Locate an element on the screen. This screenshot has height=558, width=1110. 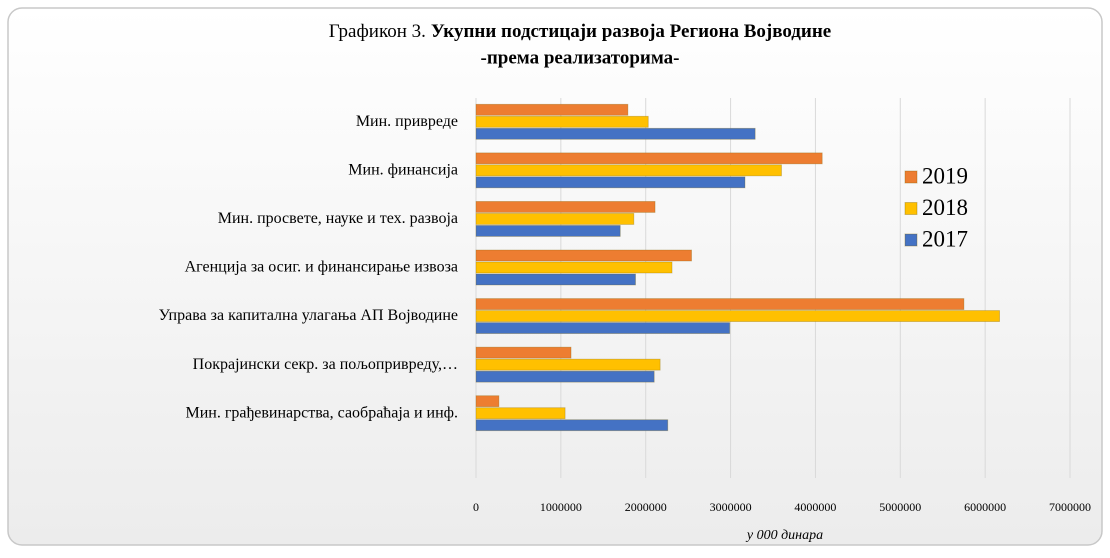
x-tick-label: 4000000 is located at coordinates (815, 507).